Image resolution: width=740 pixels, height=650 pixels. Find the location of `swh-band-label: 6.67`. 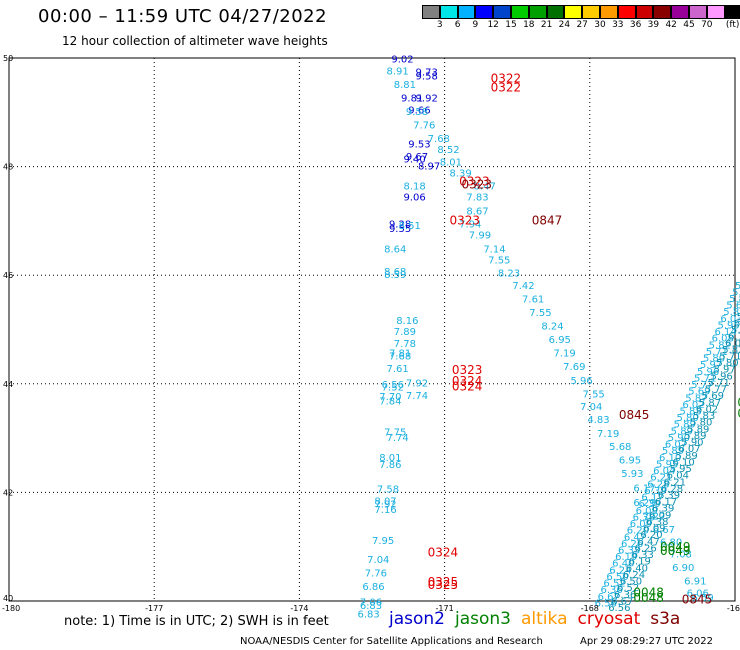

swh-band-label: 6.67 is located at coordinates (609, 597).